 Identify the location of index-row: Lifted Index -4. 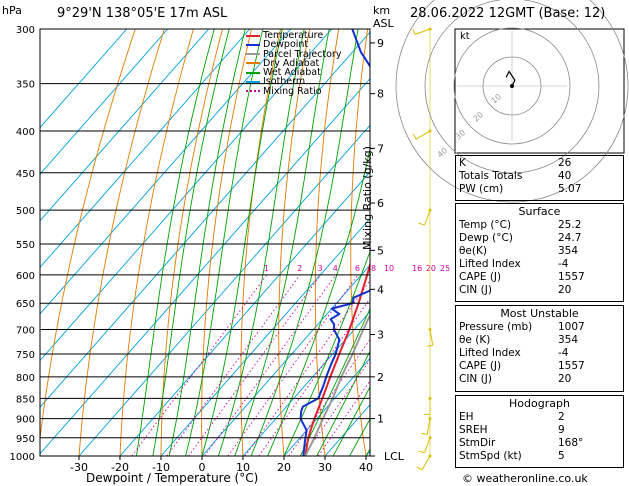
(538, 264).